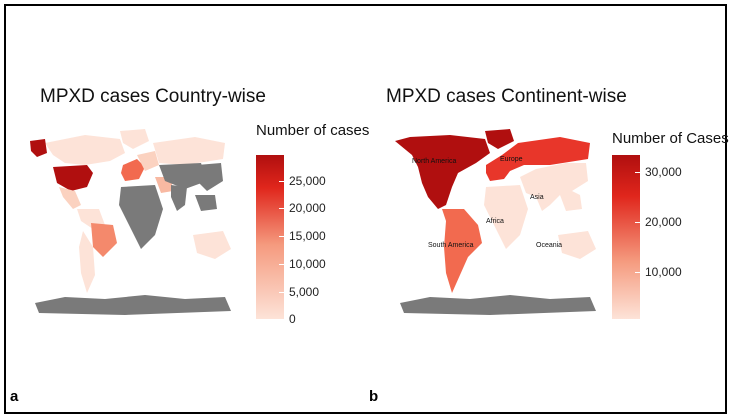 The height and width of the screenshot is (420, 733). Describe the element at coordinates (189, 151) in the screenshot. I see `map-russia` at that location.